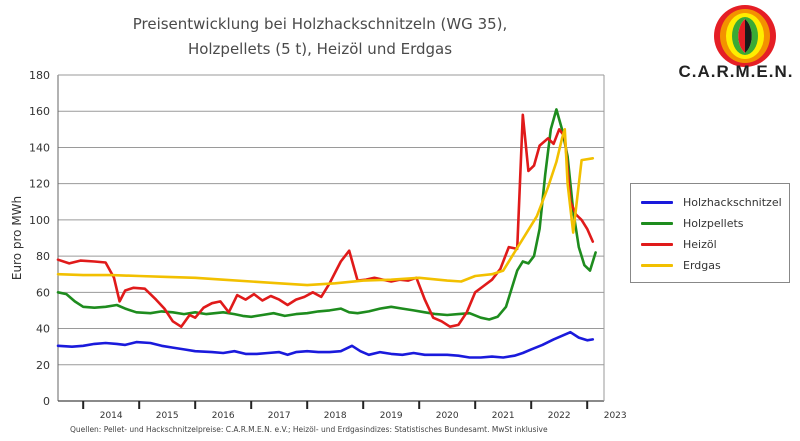  I want to click on chart-title-line-2: Holzpellets (5 t), Heizöl und Erdgas, so click(320, 49).